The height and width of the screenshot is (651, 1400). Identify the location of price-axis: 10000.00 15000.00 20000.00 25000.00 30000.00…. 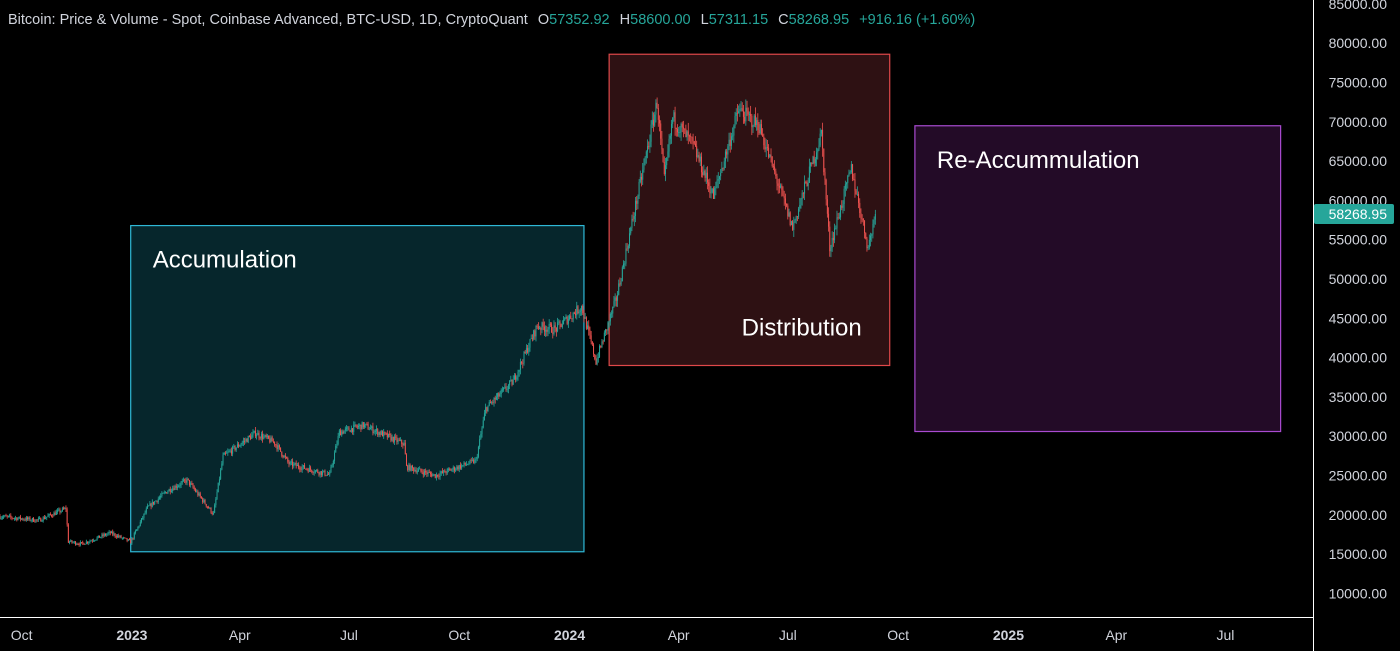
(1354, 325).